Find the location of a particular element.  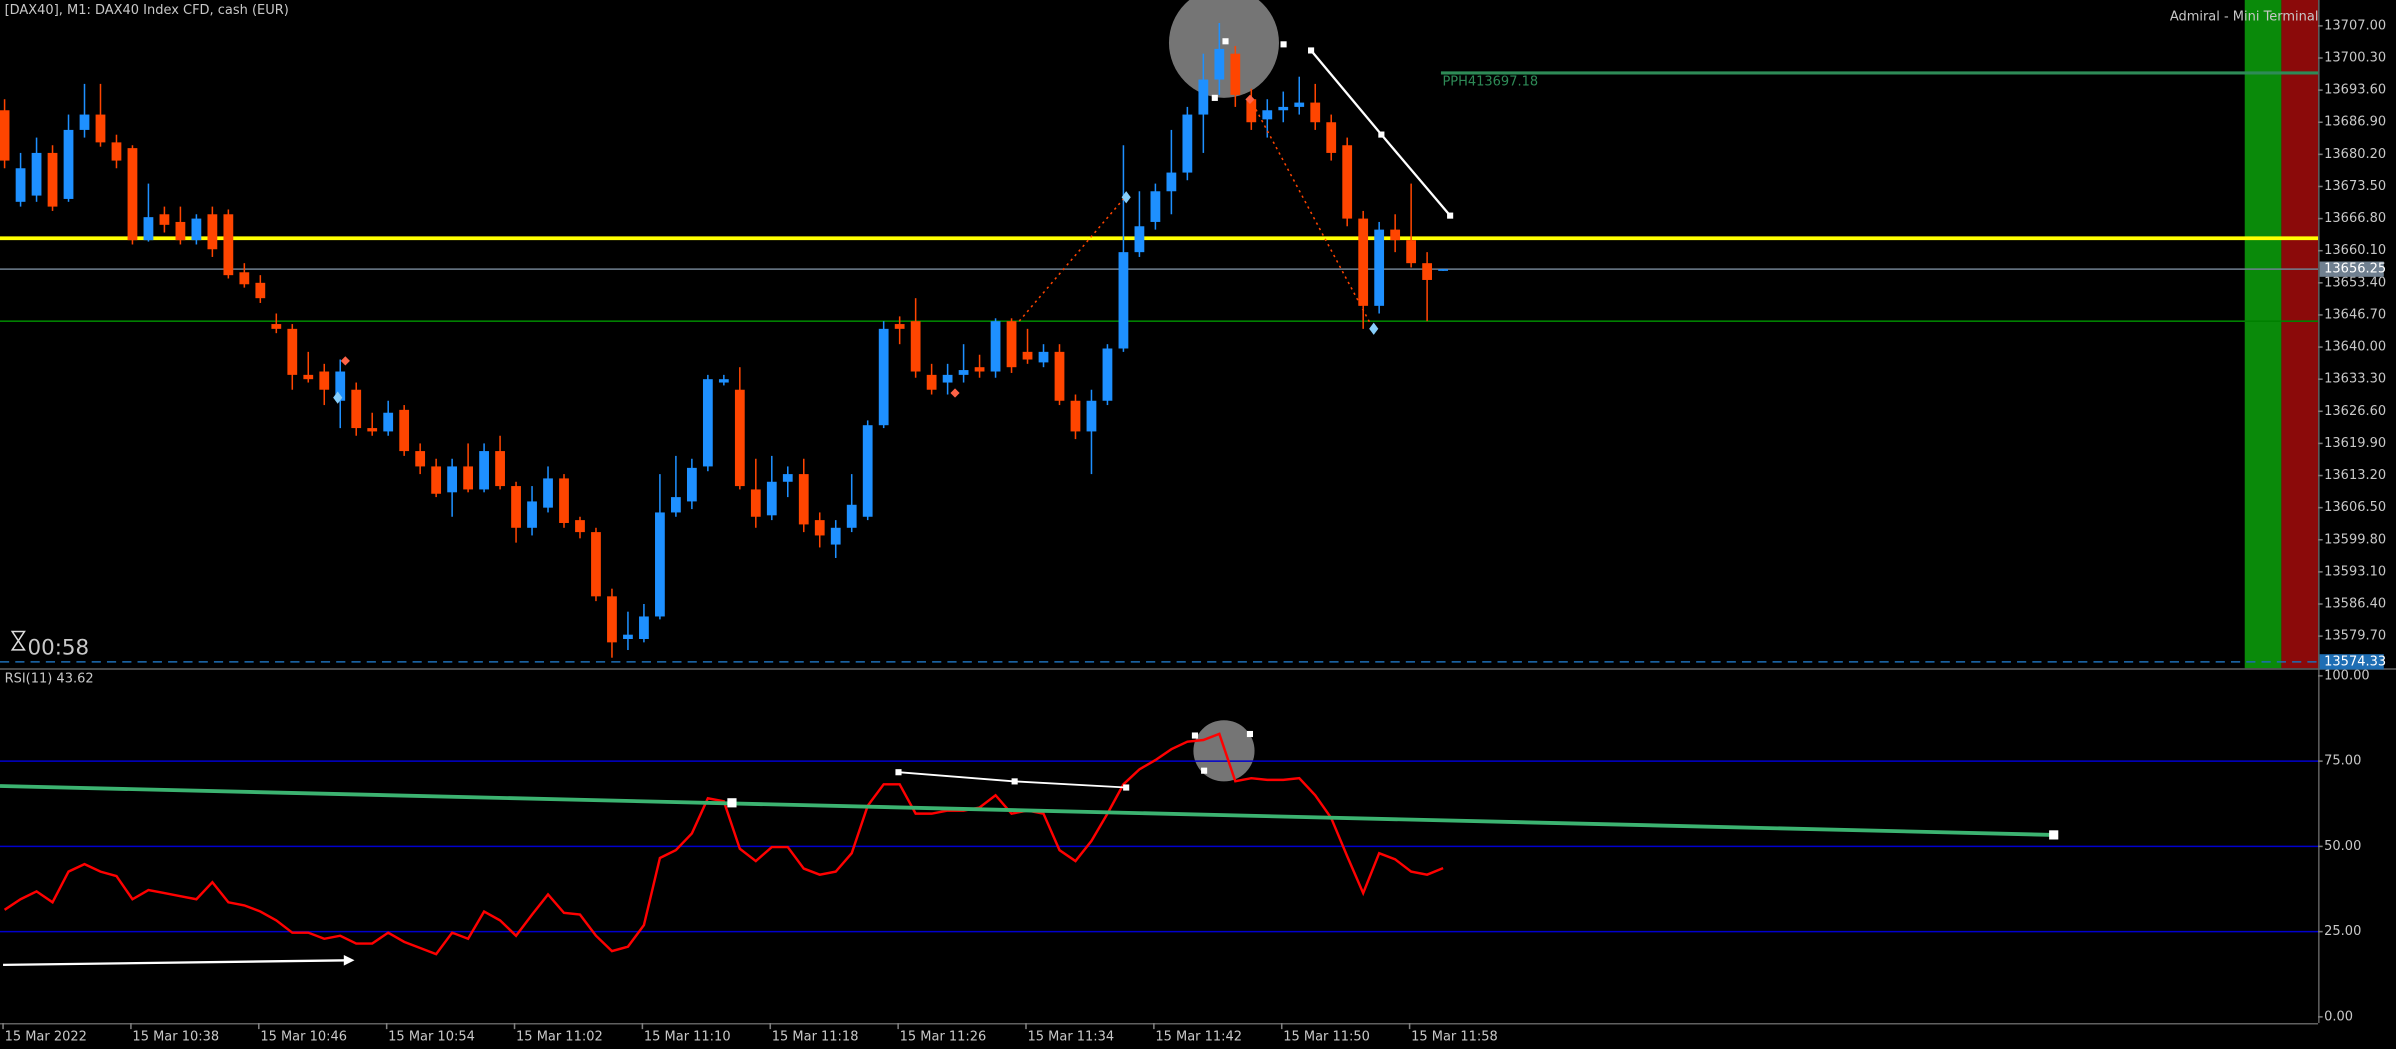

pph-label: PPH413697.18 is located at coordinates (1490, 82).